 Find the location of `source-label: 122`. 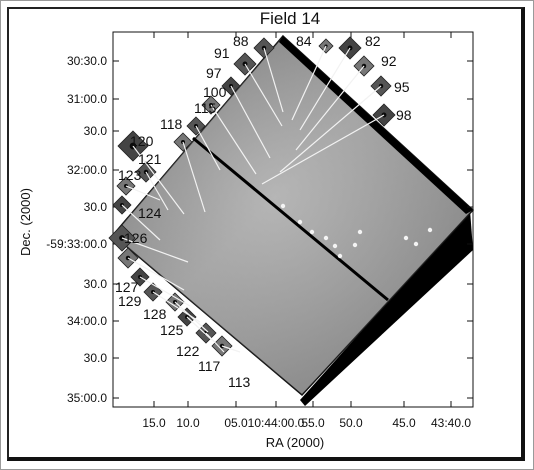

source-label: 122 is located at coordinates (188, 351).